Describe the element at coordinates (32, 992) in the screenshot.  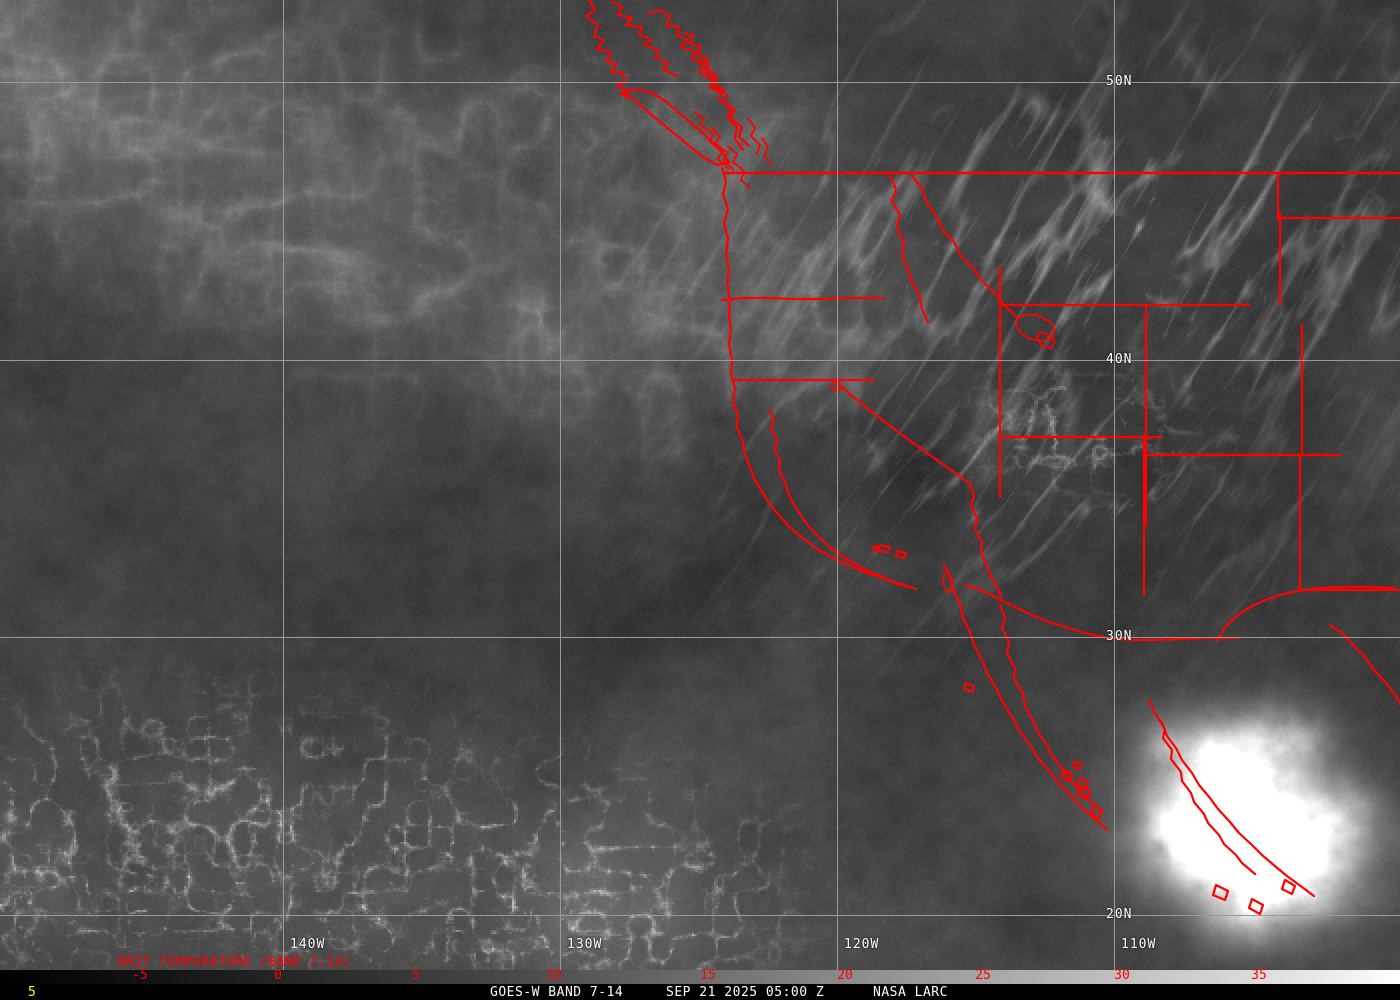
I see `frame-number: 5` at that location.